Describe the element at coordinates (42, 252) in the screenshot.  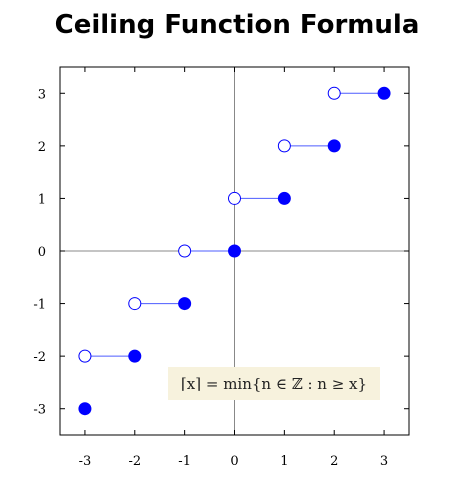
I see `y-tick-label: 0` at that location.